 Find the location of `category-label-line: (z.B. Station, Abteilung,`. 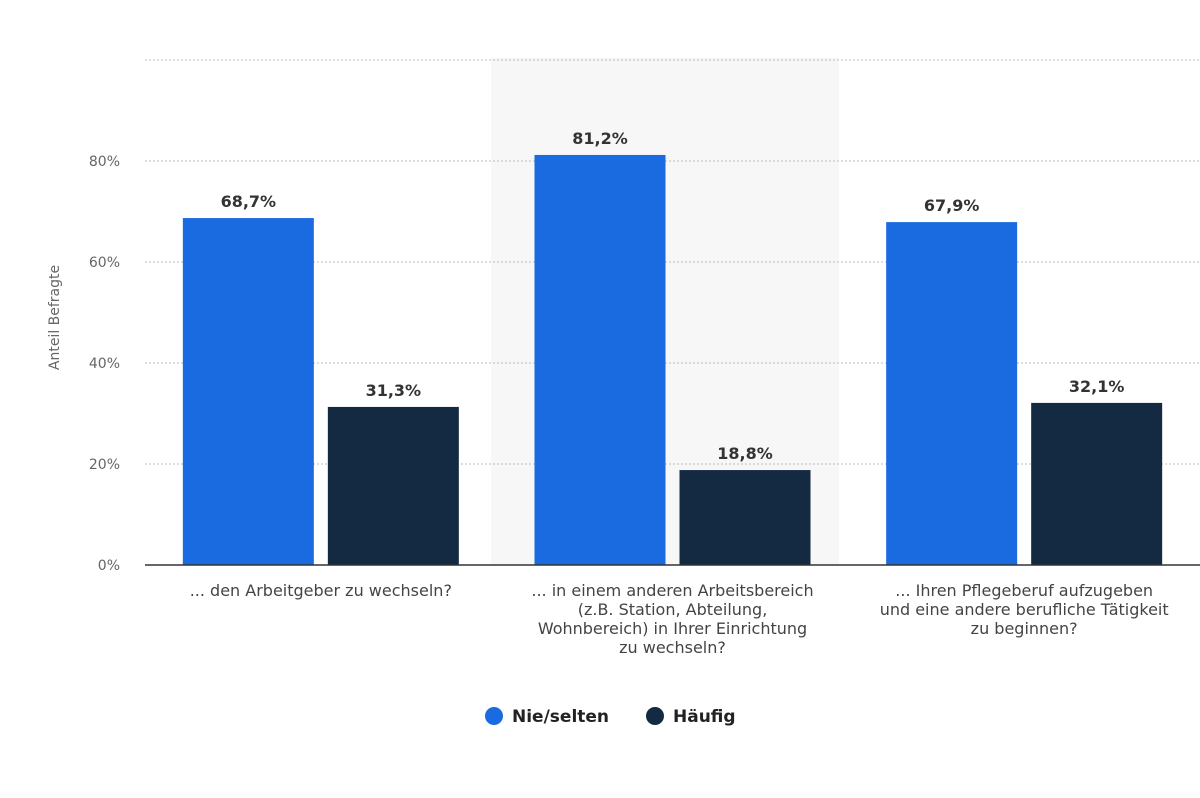

category-label-line: (z.B. Station, Abteilung, is located at coordinates (673, 609).